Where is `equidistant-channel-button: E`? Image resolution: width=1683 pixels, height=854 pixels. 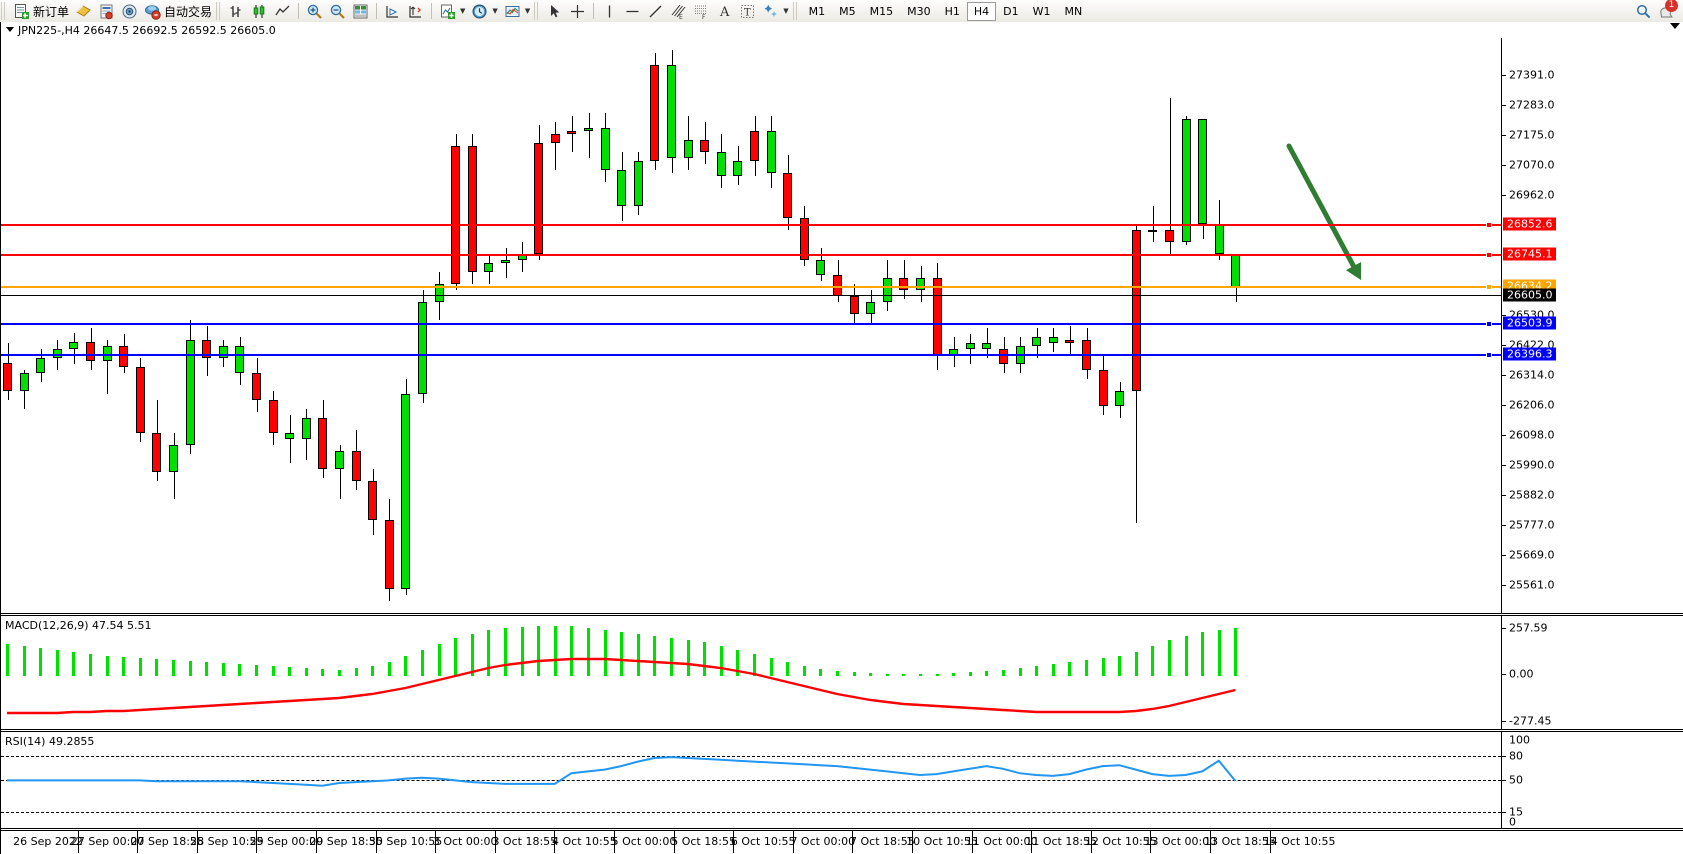 equidistant-channel-button: E is located at coordinates (678, 11).